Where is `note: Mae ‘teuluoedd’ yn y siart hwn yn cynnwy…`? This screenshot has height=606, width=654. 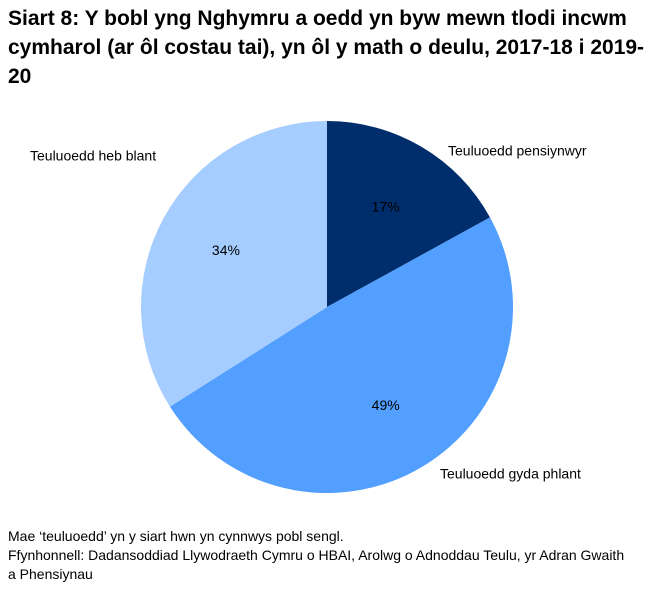
note: Mae ‘teuluoedd’ yn y siart hwn yn cynnwy… is located at coordinates (176, 536).